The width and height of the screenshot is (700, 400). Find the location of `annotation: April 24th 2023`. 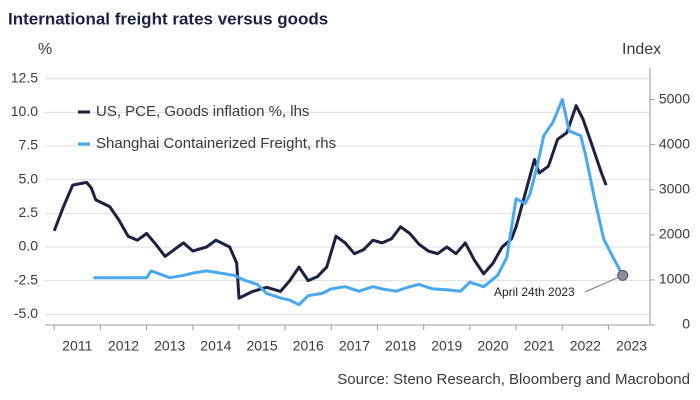

annotation: April 24th 2023 is located at coordinates (534, 292).